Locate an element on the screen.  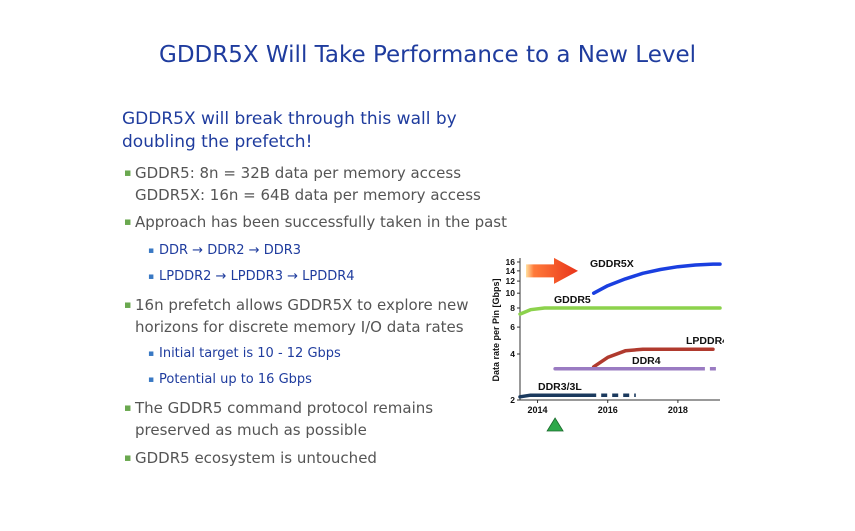
y-tick-label: 16 is located at coordinates (511, 262).